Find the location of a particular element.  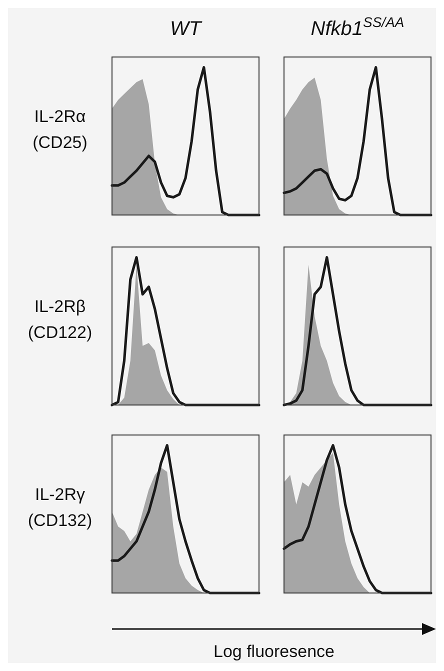

y-axis-title: IL-2Rα (CD25) is located at coordinates (60, 129).